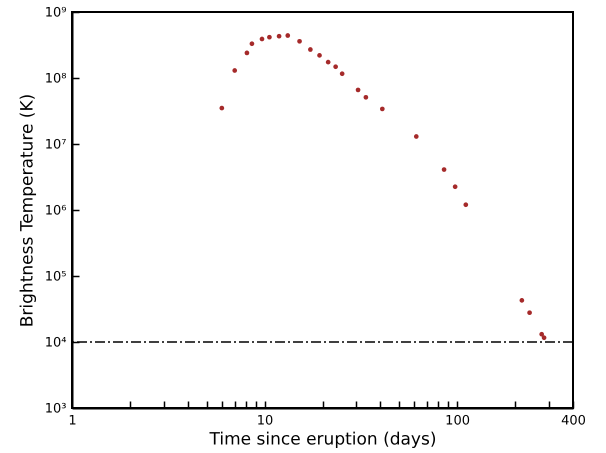  I want to click on y-tick-label: 10⁶, so click(55, 211).